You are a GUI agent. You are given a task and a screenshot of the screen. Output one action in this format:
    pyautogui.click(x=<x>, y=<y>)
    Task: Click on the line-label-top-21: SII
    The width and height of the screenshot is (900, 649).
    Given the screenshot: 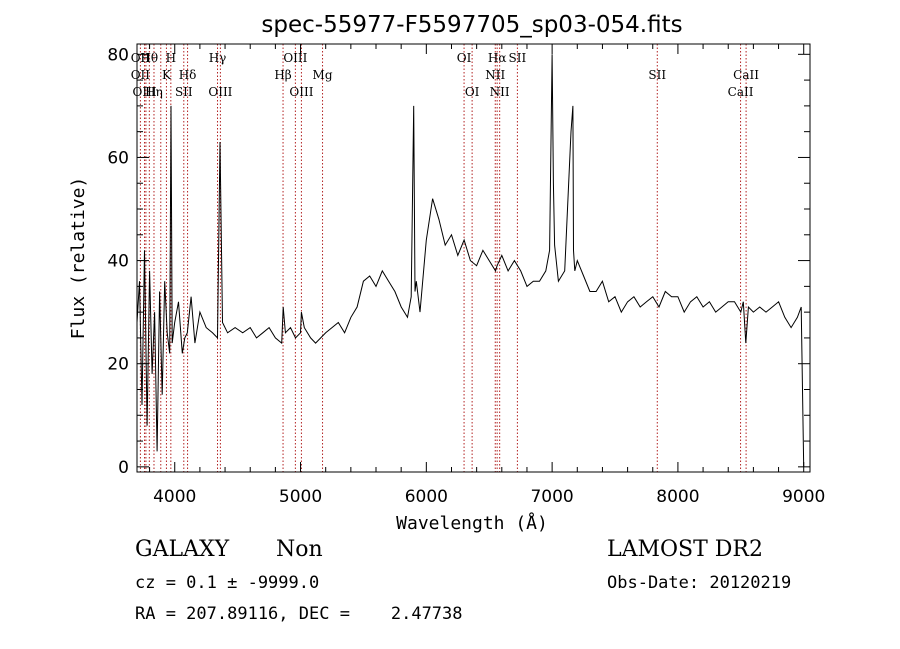 What is the action you would take?
    pyautogui.click(x=518, y=58)
    